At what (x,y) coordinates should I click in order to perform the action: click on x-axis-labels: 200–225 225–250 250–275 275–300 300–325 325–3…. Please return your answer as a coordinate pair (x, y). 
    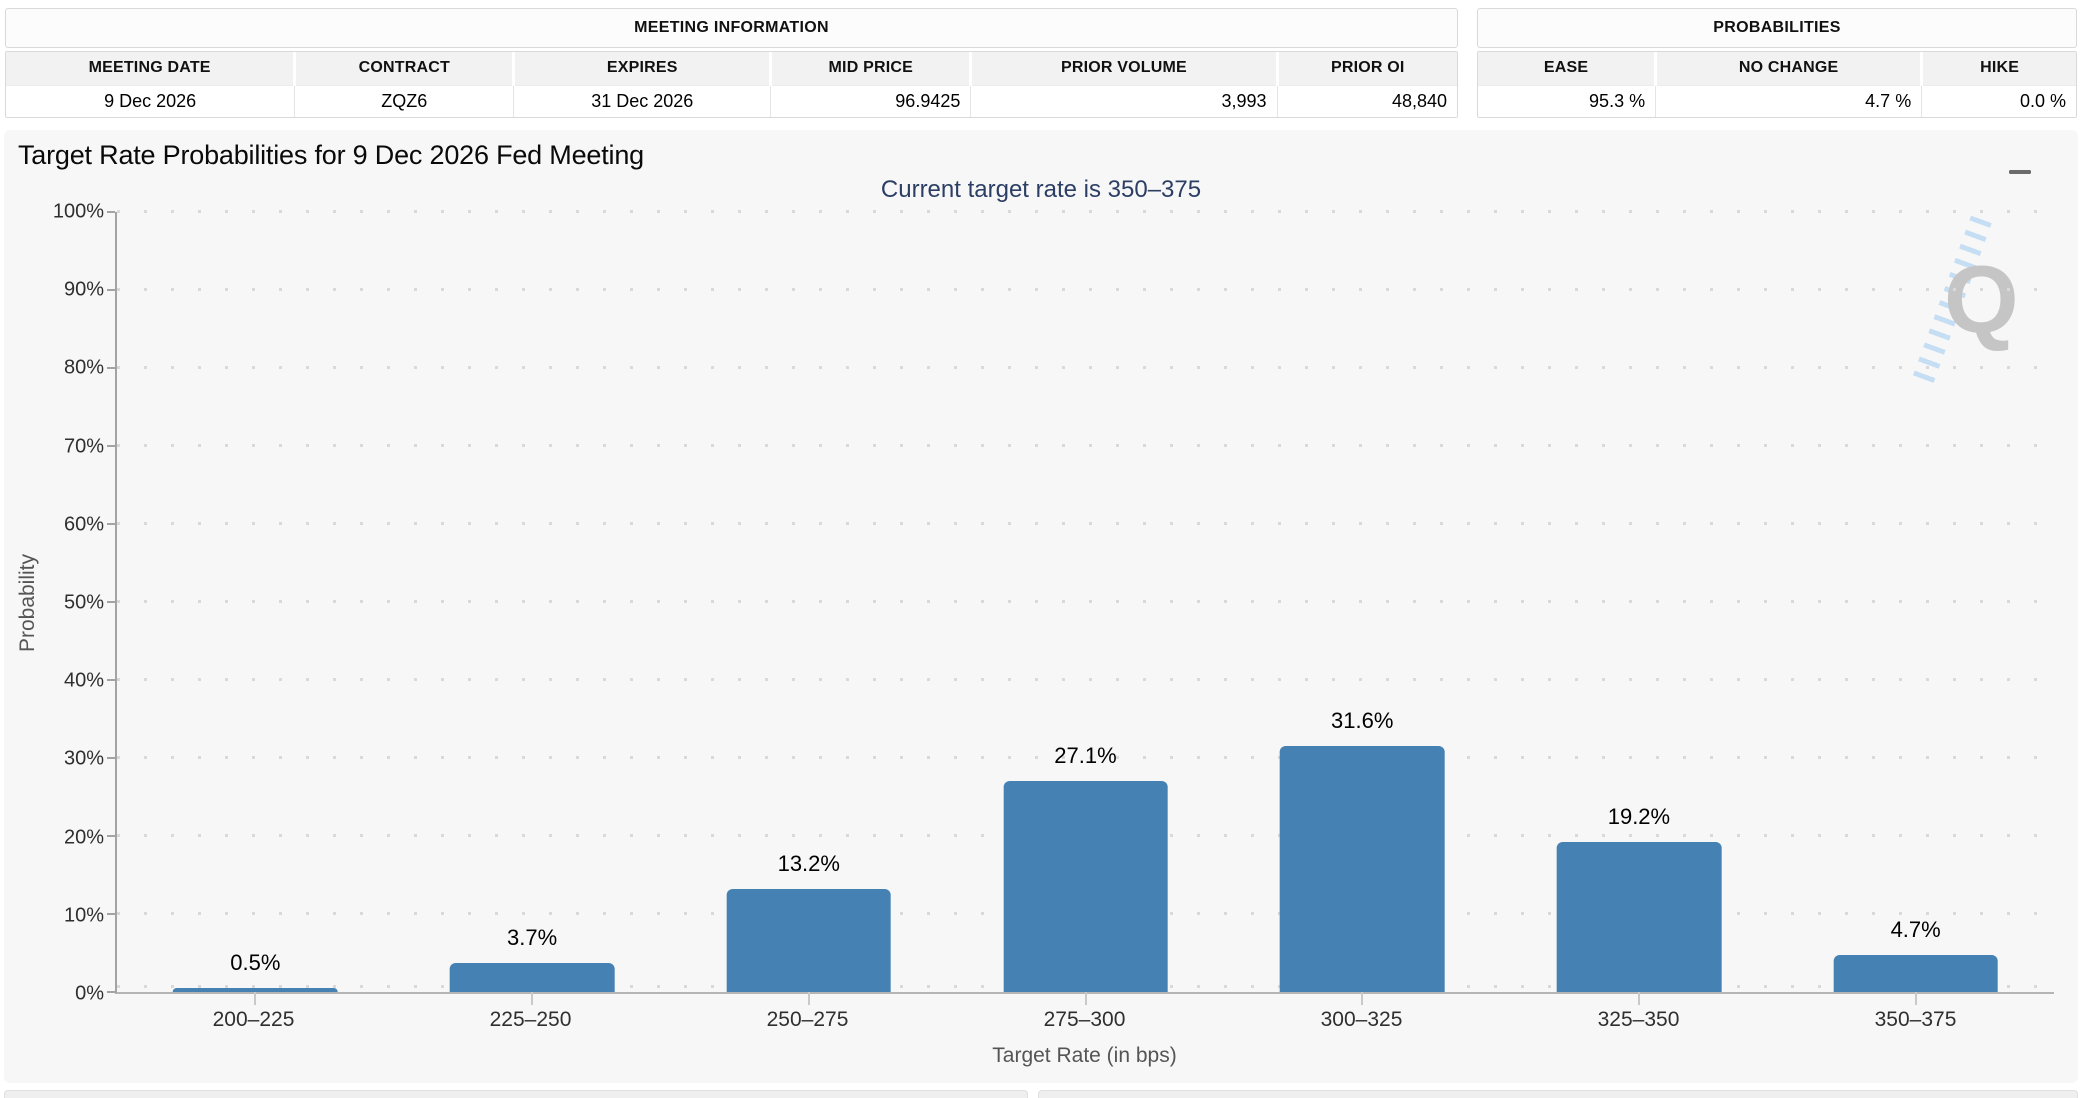
    Looking at the image, I should click on (1084, 1022).